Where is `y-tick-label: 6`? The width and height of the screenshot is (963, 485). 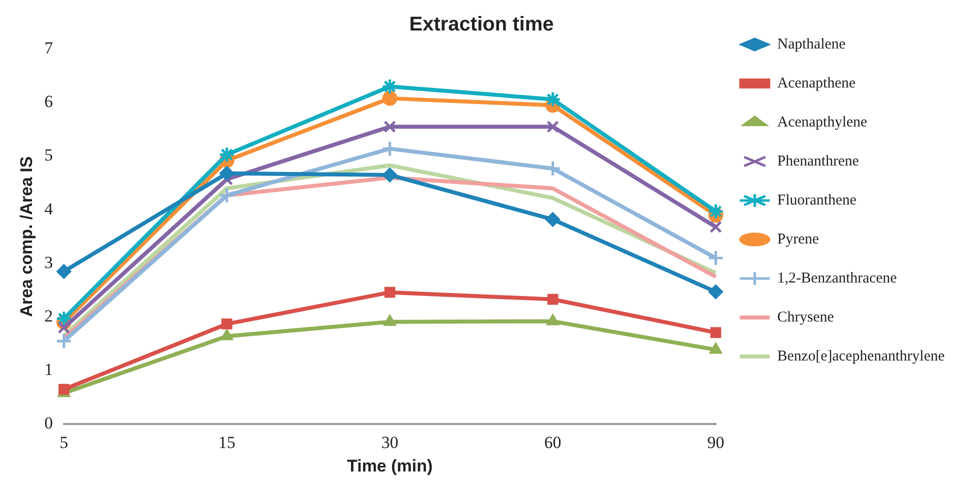 y-tick-label: 6 is located at coordinates (48, 102).